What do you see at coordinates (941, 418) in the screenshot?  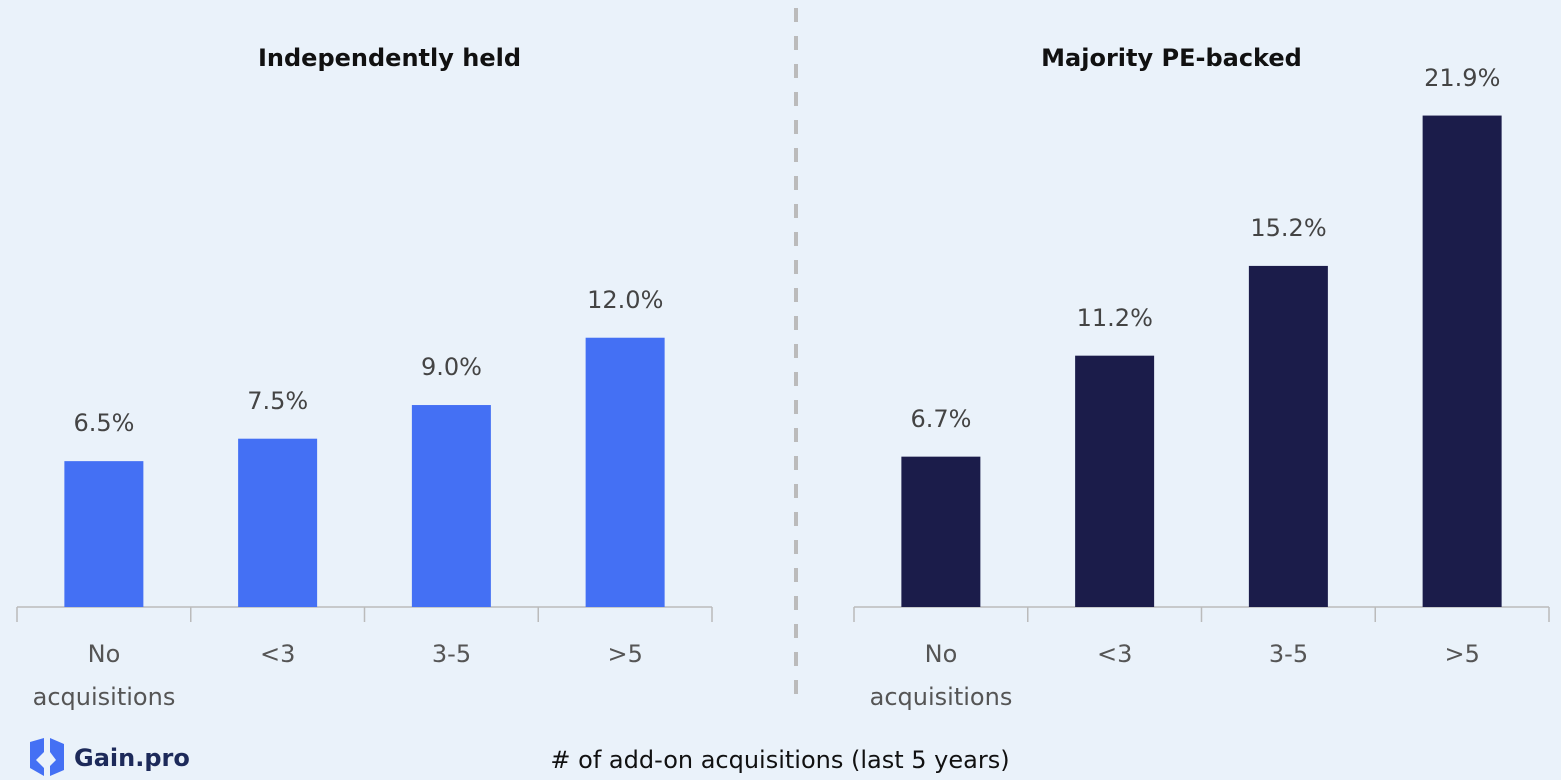 I see `value-label: 6.7%` at bounding box center [941, 418].